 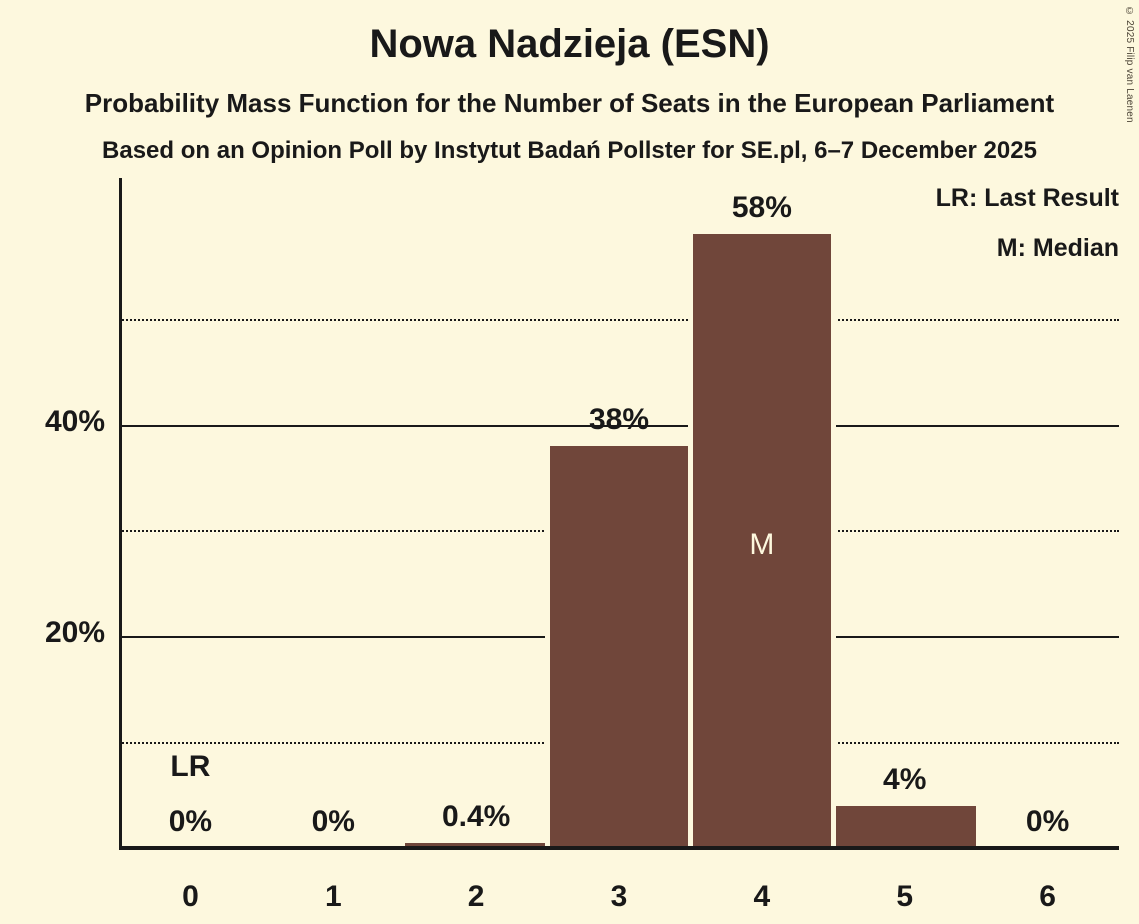 What do you see at coordinates (190, 766) in the screenshot?
I see `last-result-marker: LR` at bounding box center [190, 766].